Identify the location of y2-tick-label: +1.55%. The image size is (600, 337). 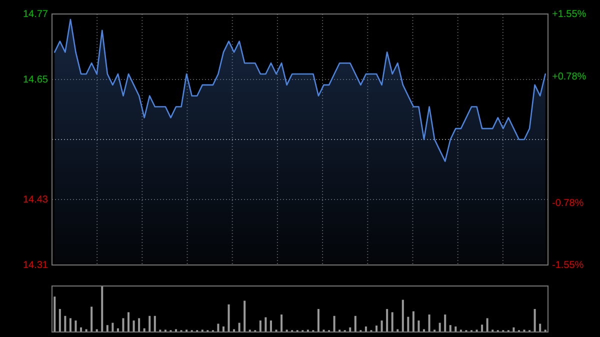
(569, 14).